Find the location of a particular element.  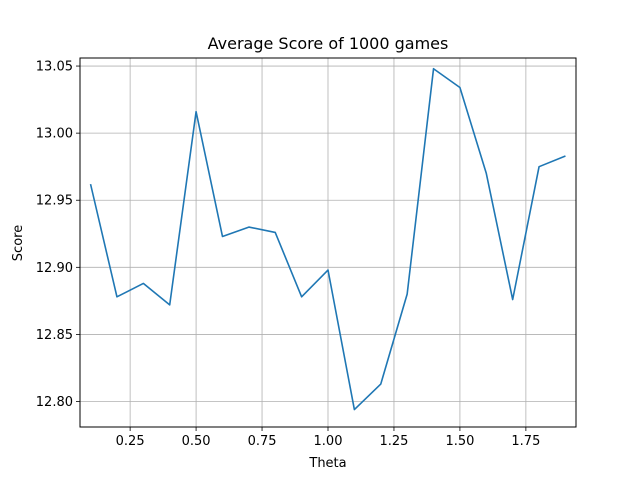

y-tick-label: 13.00 is located at coordinates (54, 134).